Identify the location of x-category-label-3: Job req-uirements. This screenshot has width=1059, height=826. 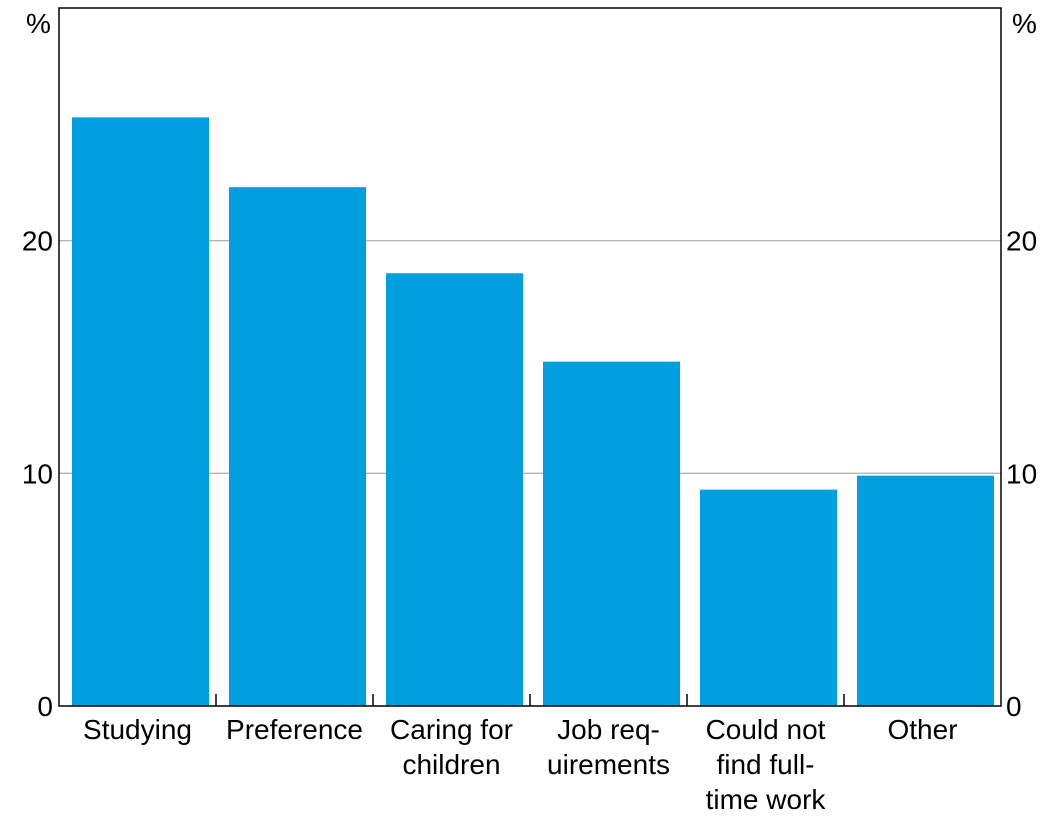
(608, 747).